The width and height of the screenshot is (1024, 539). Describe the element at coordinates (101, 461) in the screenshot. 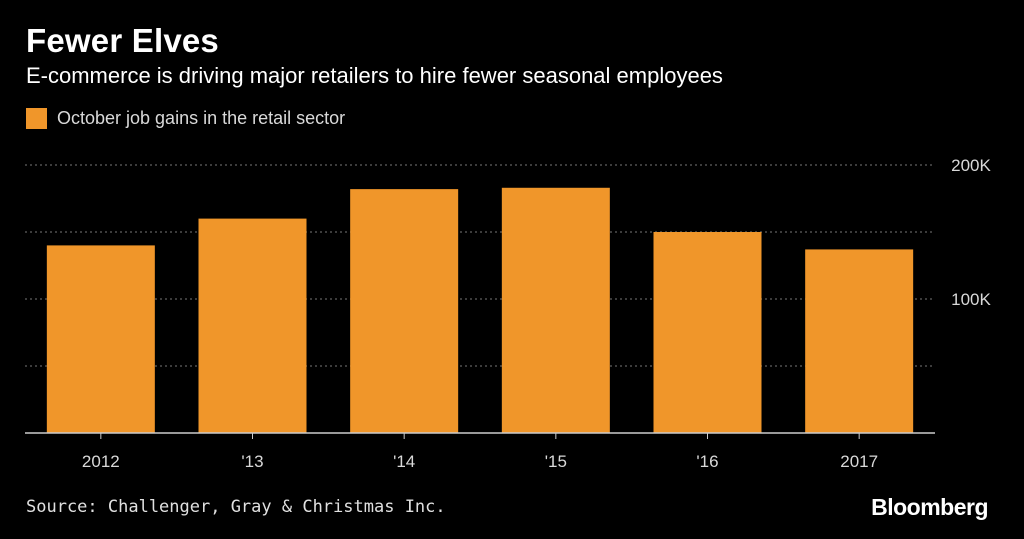

I see `x-tick-label: 2012` at that location.